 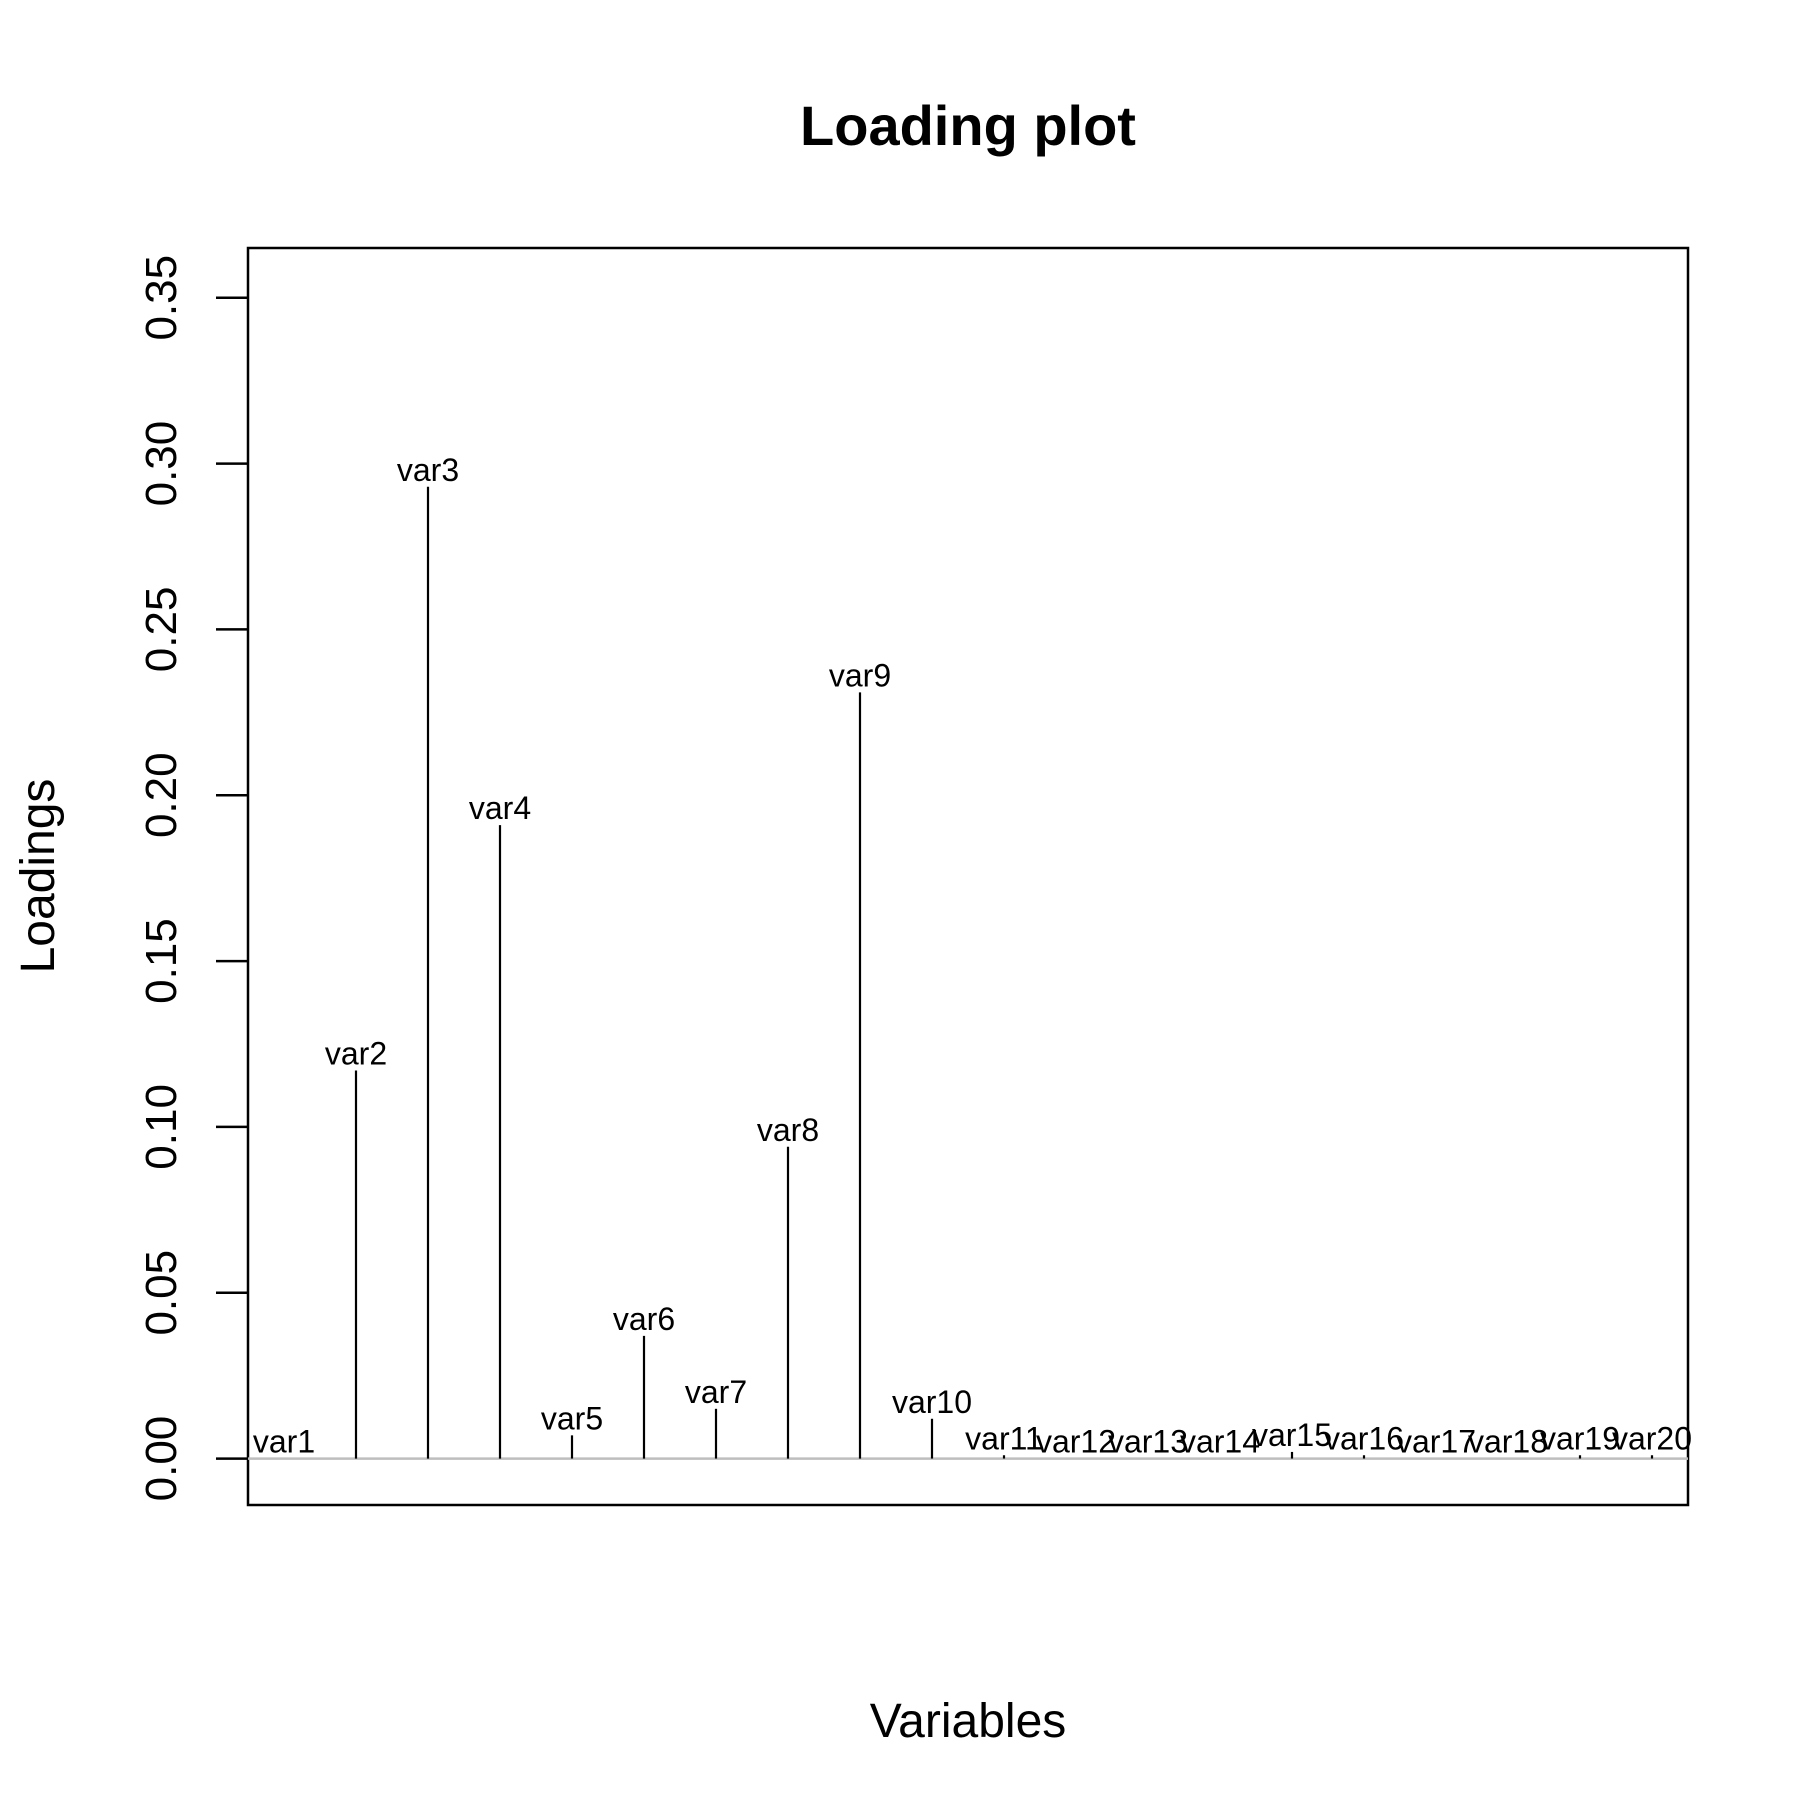 What do you see at coordinates (161, 961) in the screenshot?
I see `y-tick-label: 0.15` at bounding box center [161, 961].